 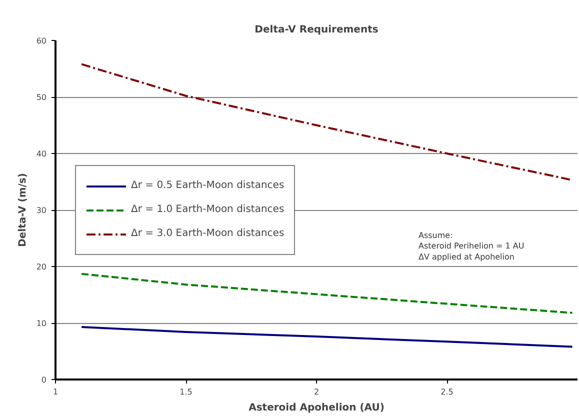 I want to click on chart-title: Delta-V Requirements, so click(x=316, y=30).